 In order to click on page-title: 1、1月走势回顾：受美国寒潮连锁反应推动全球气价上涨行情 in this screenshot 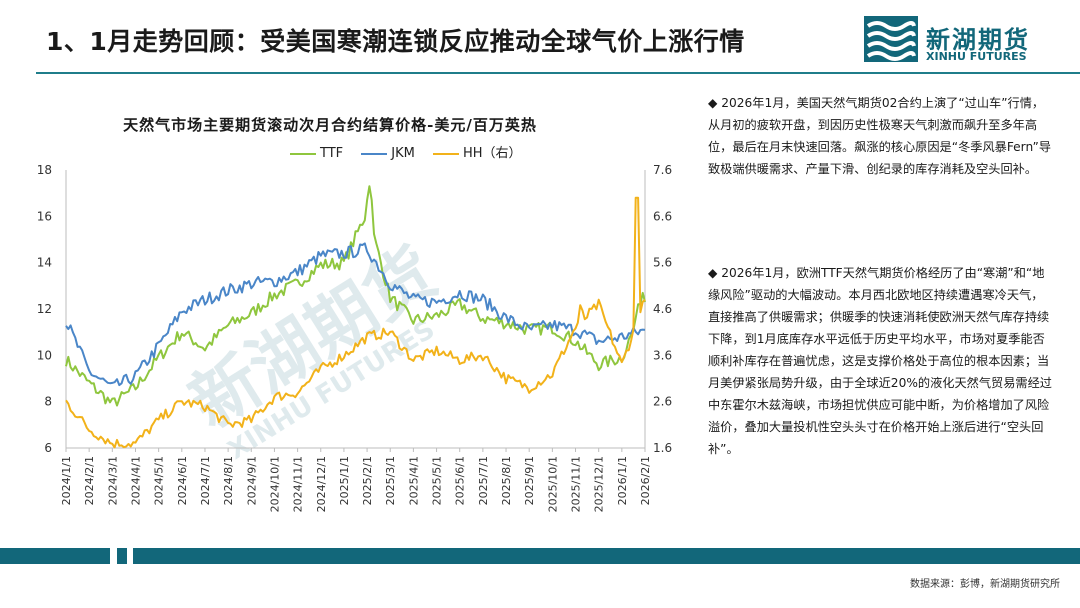, I will do `click(395, 41)`.